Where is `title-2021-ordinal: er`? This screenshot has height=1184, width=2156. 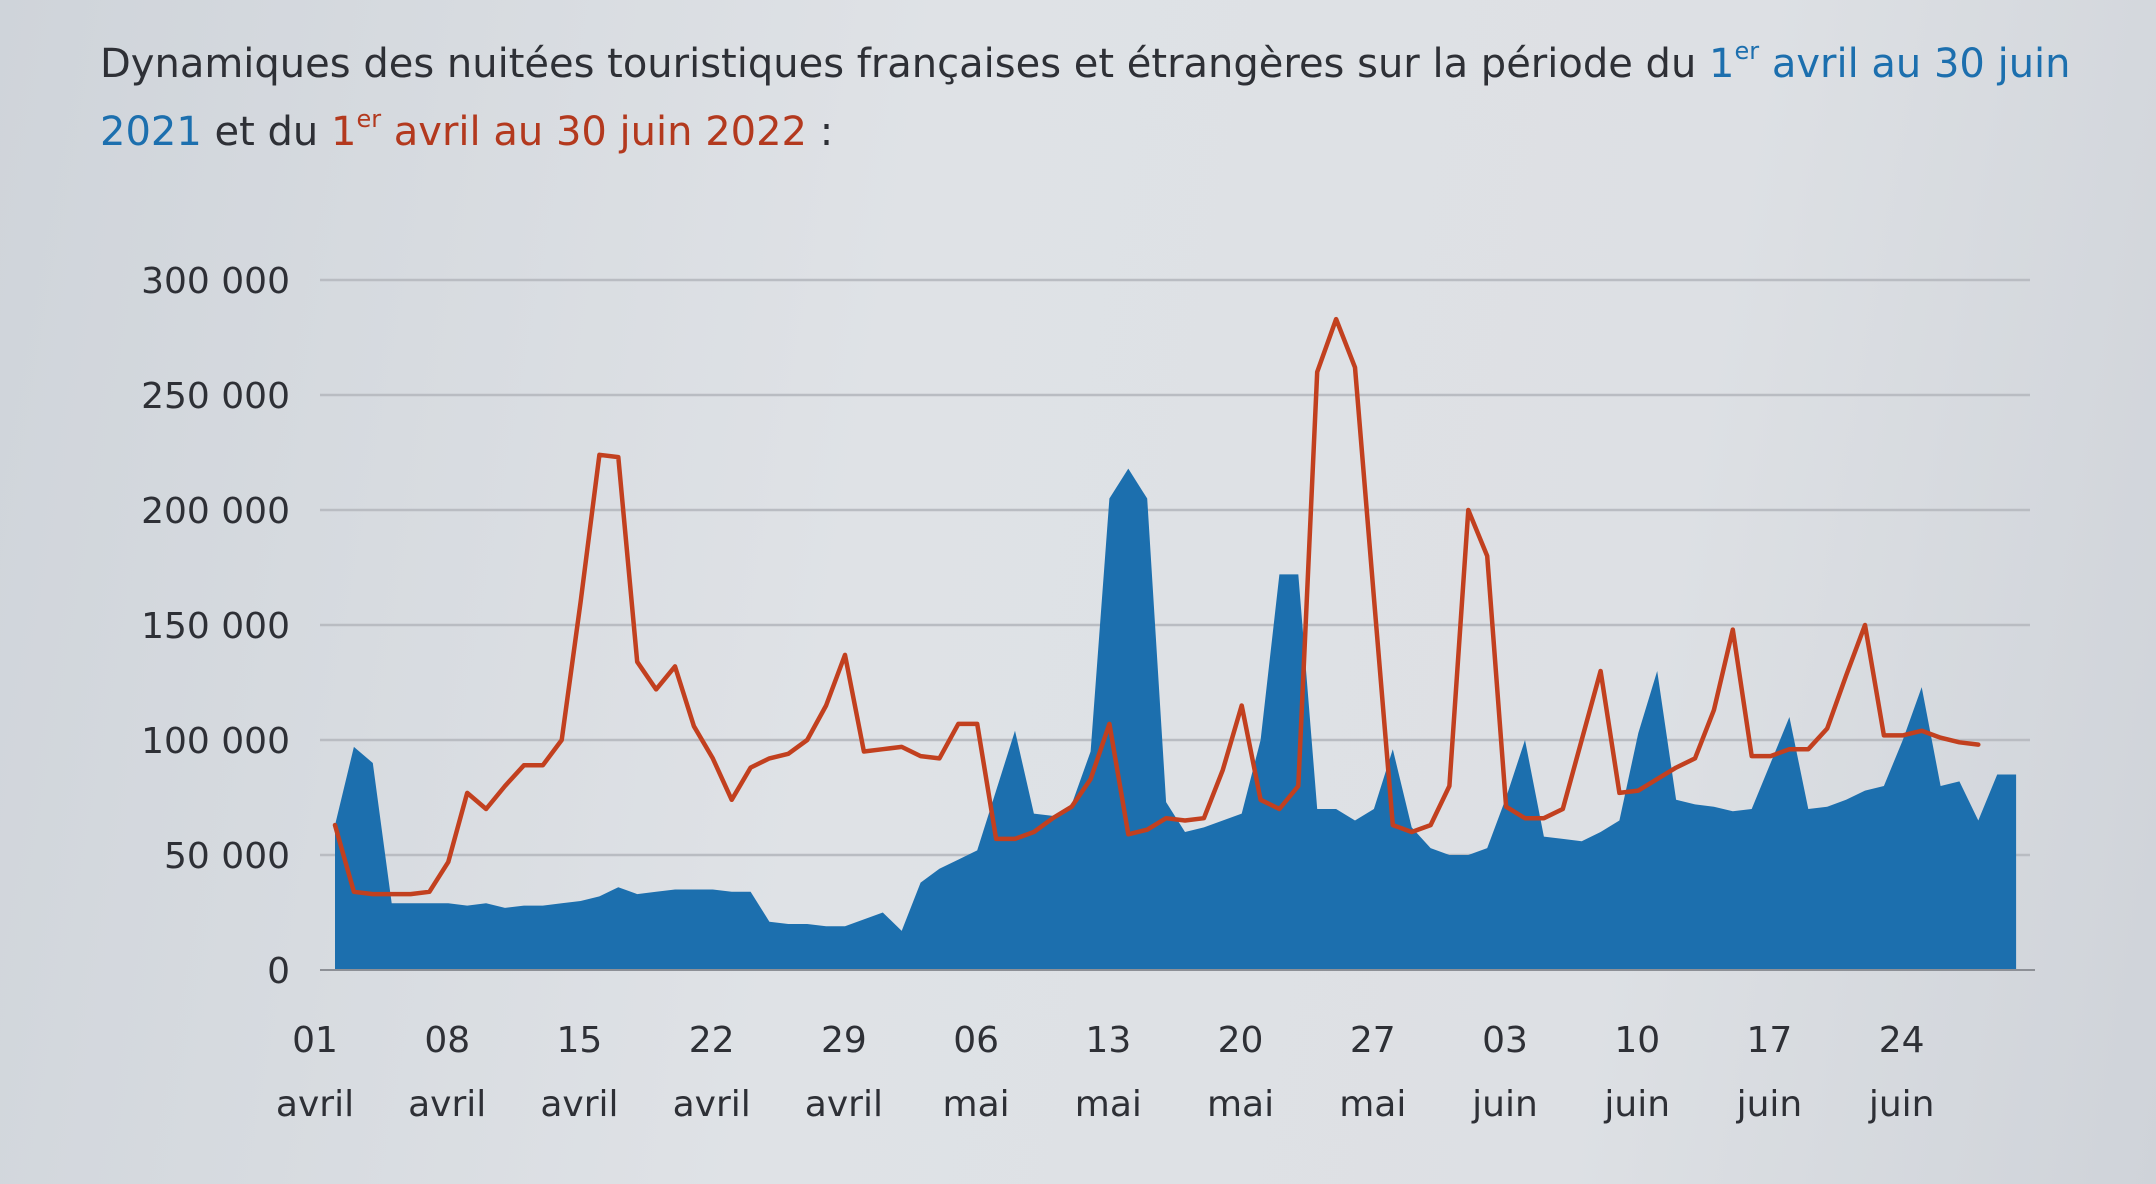
title-2021-ordinal: er is located at coordinates (1747, 51).